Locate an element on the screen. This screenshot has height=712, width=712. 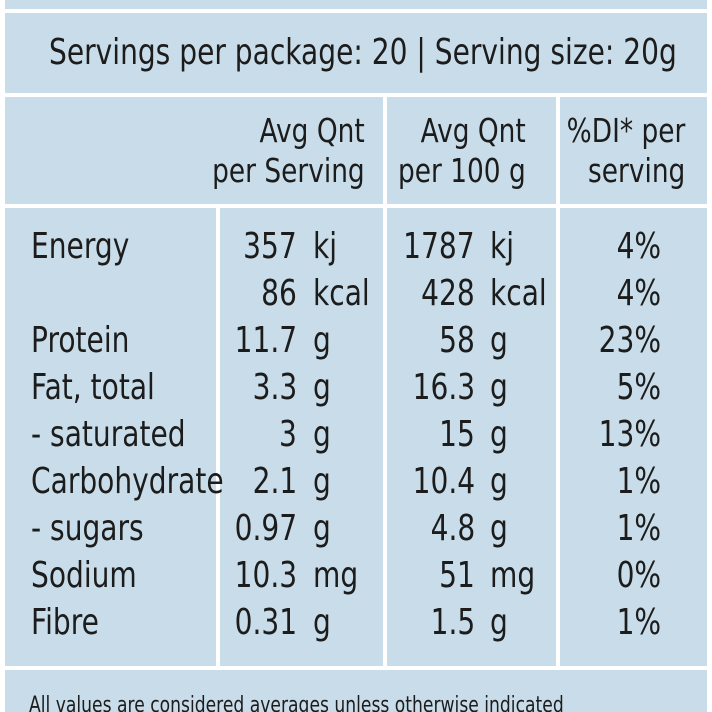
per-serving-column is located at coordinates (301, 437).